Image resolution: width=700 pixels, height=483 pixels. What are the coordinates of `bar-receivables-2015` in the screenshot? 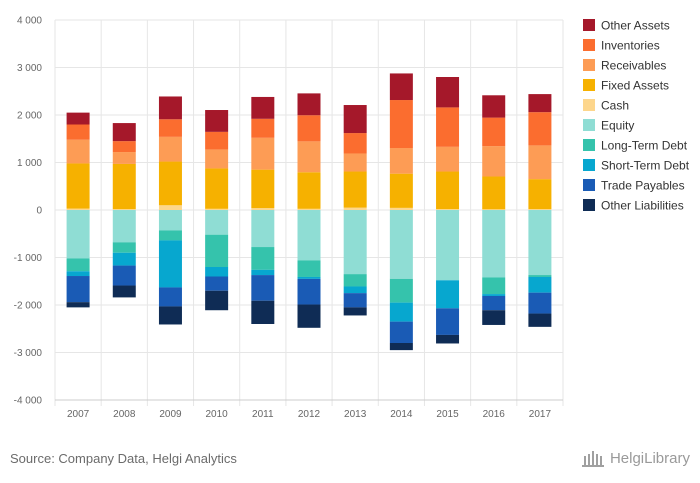 It's located at (448, 159).